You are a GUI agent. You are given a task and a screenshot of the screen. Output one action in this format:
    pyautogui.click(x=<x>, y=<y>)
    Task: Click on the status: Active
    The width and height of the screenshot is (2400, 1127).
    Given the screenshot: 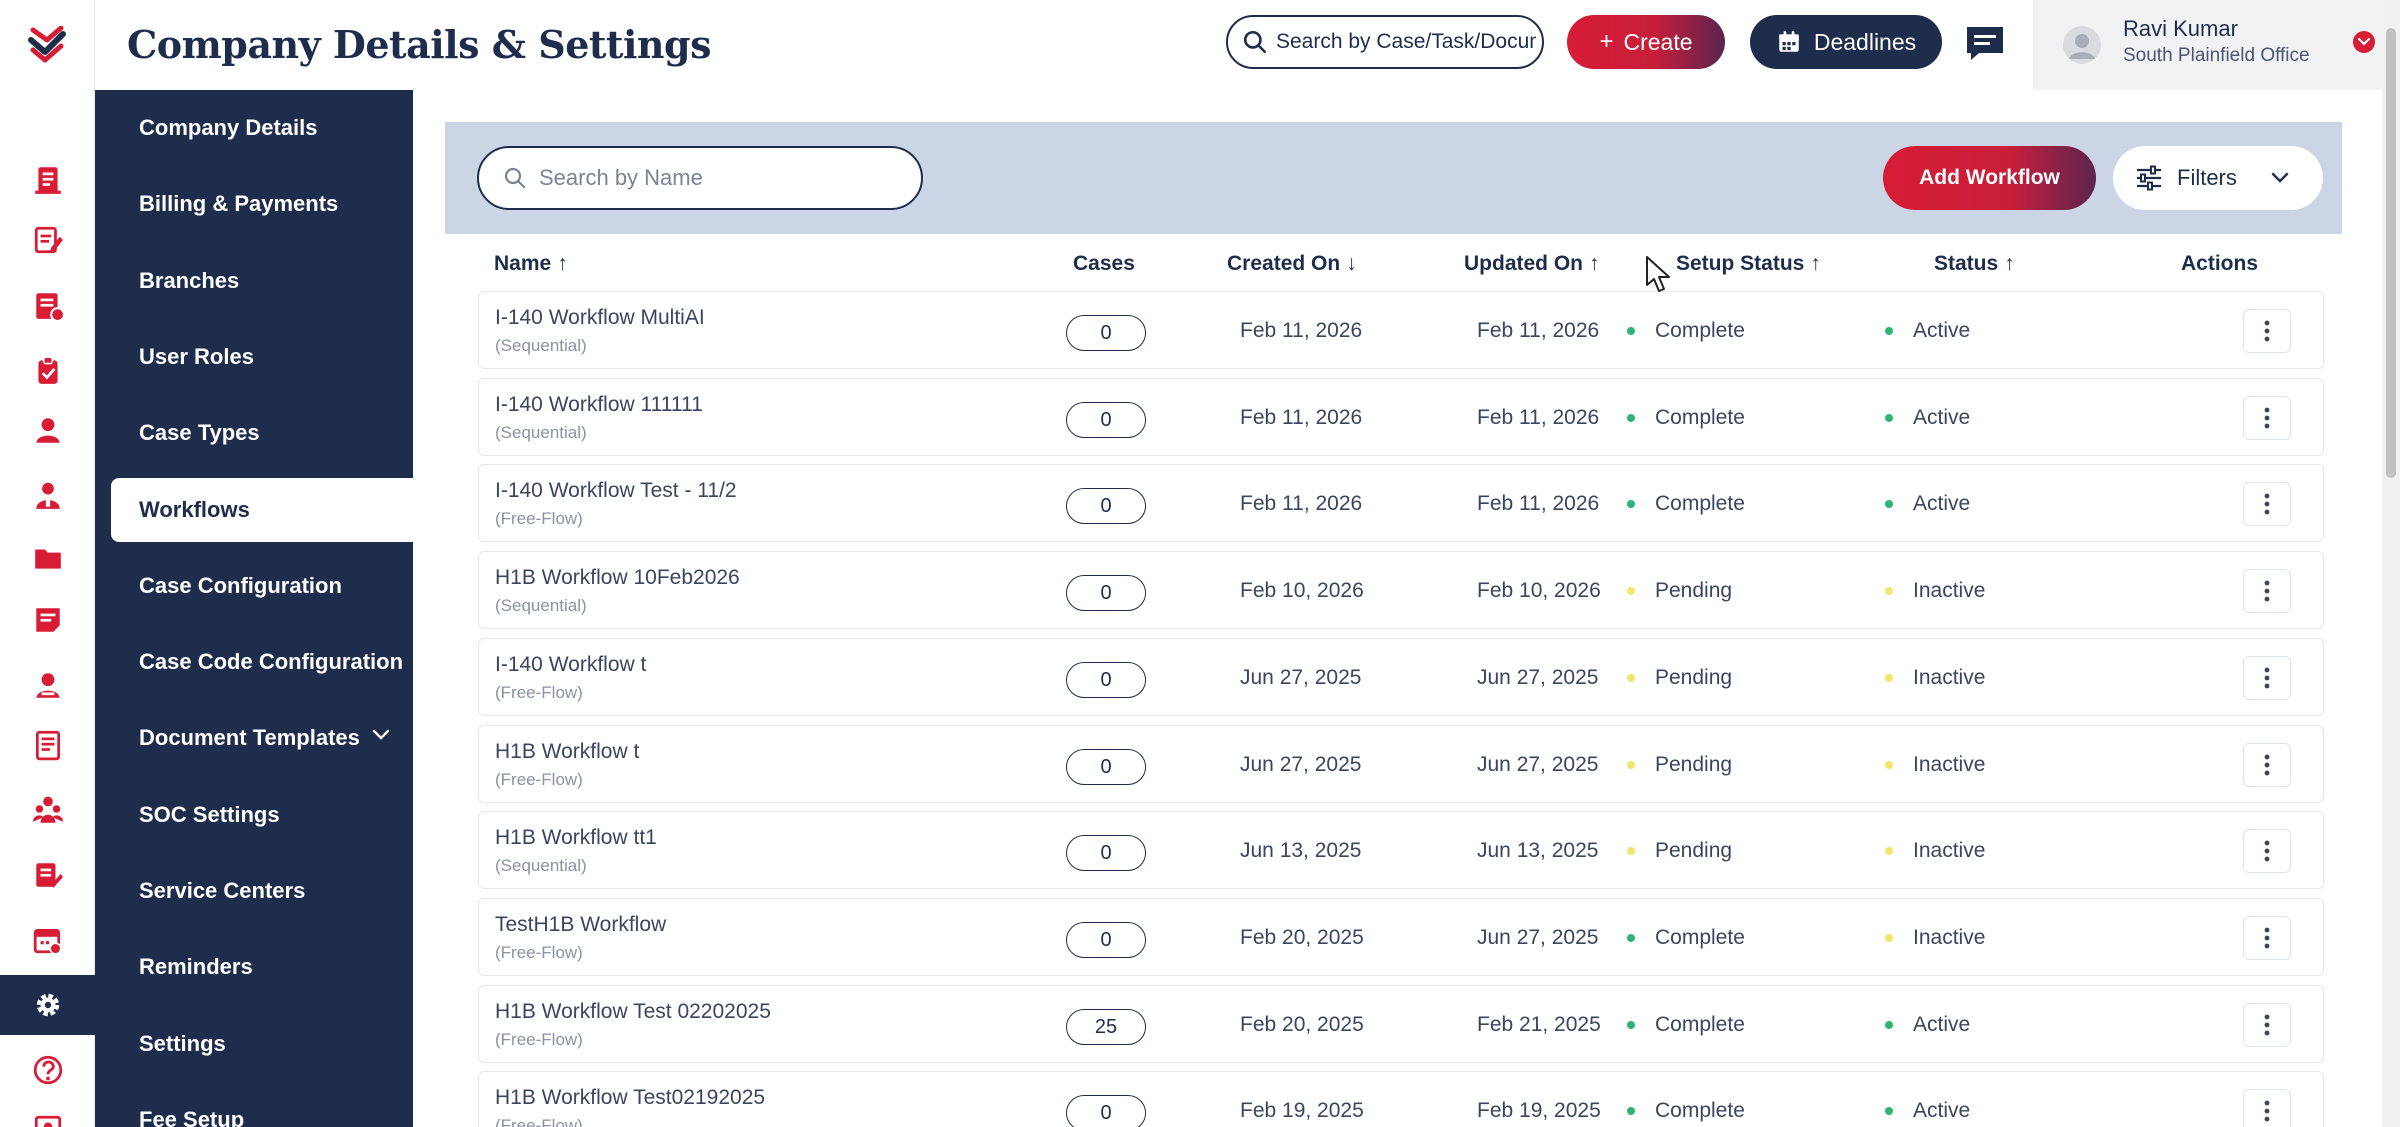 What is the action you would take?
    pyautogui.click(x=1927, y=504)
    